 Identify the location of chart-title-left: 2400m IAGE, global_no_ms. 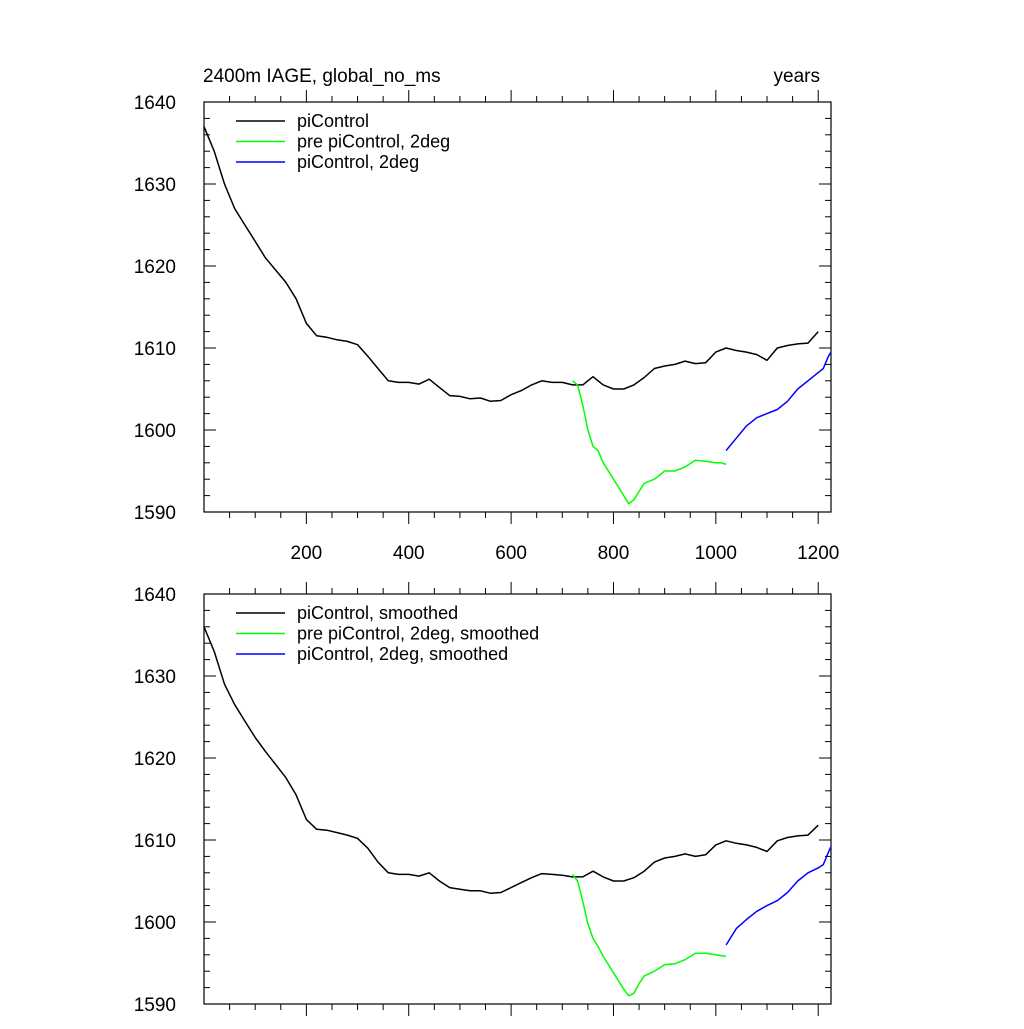
(322, 76).